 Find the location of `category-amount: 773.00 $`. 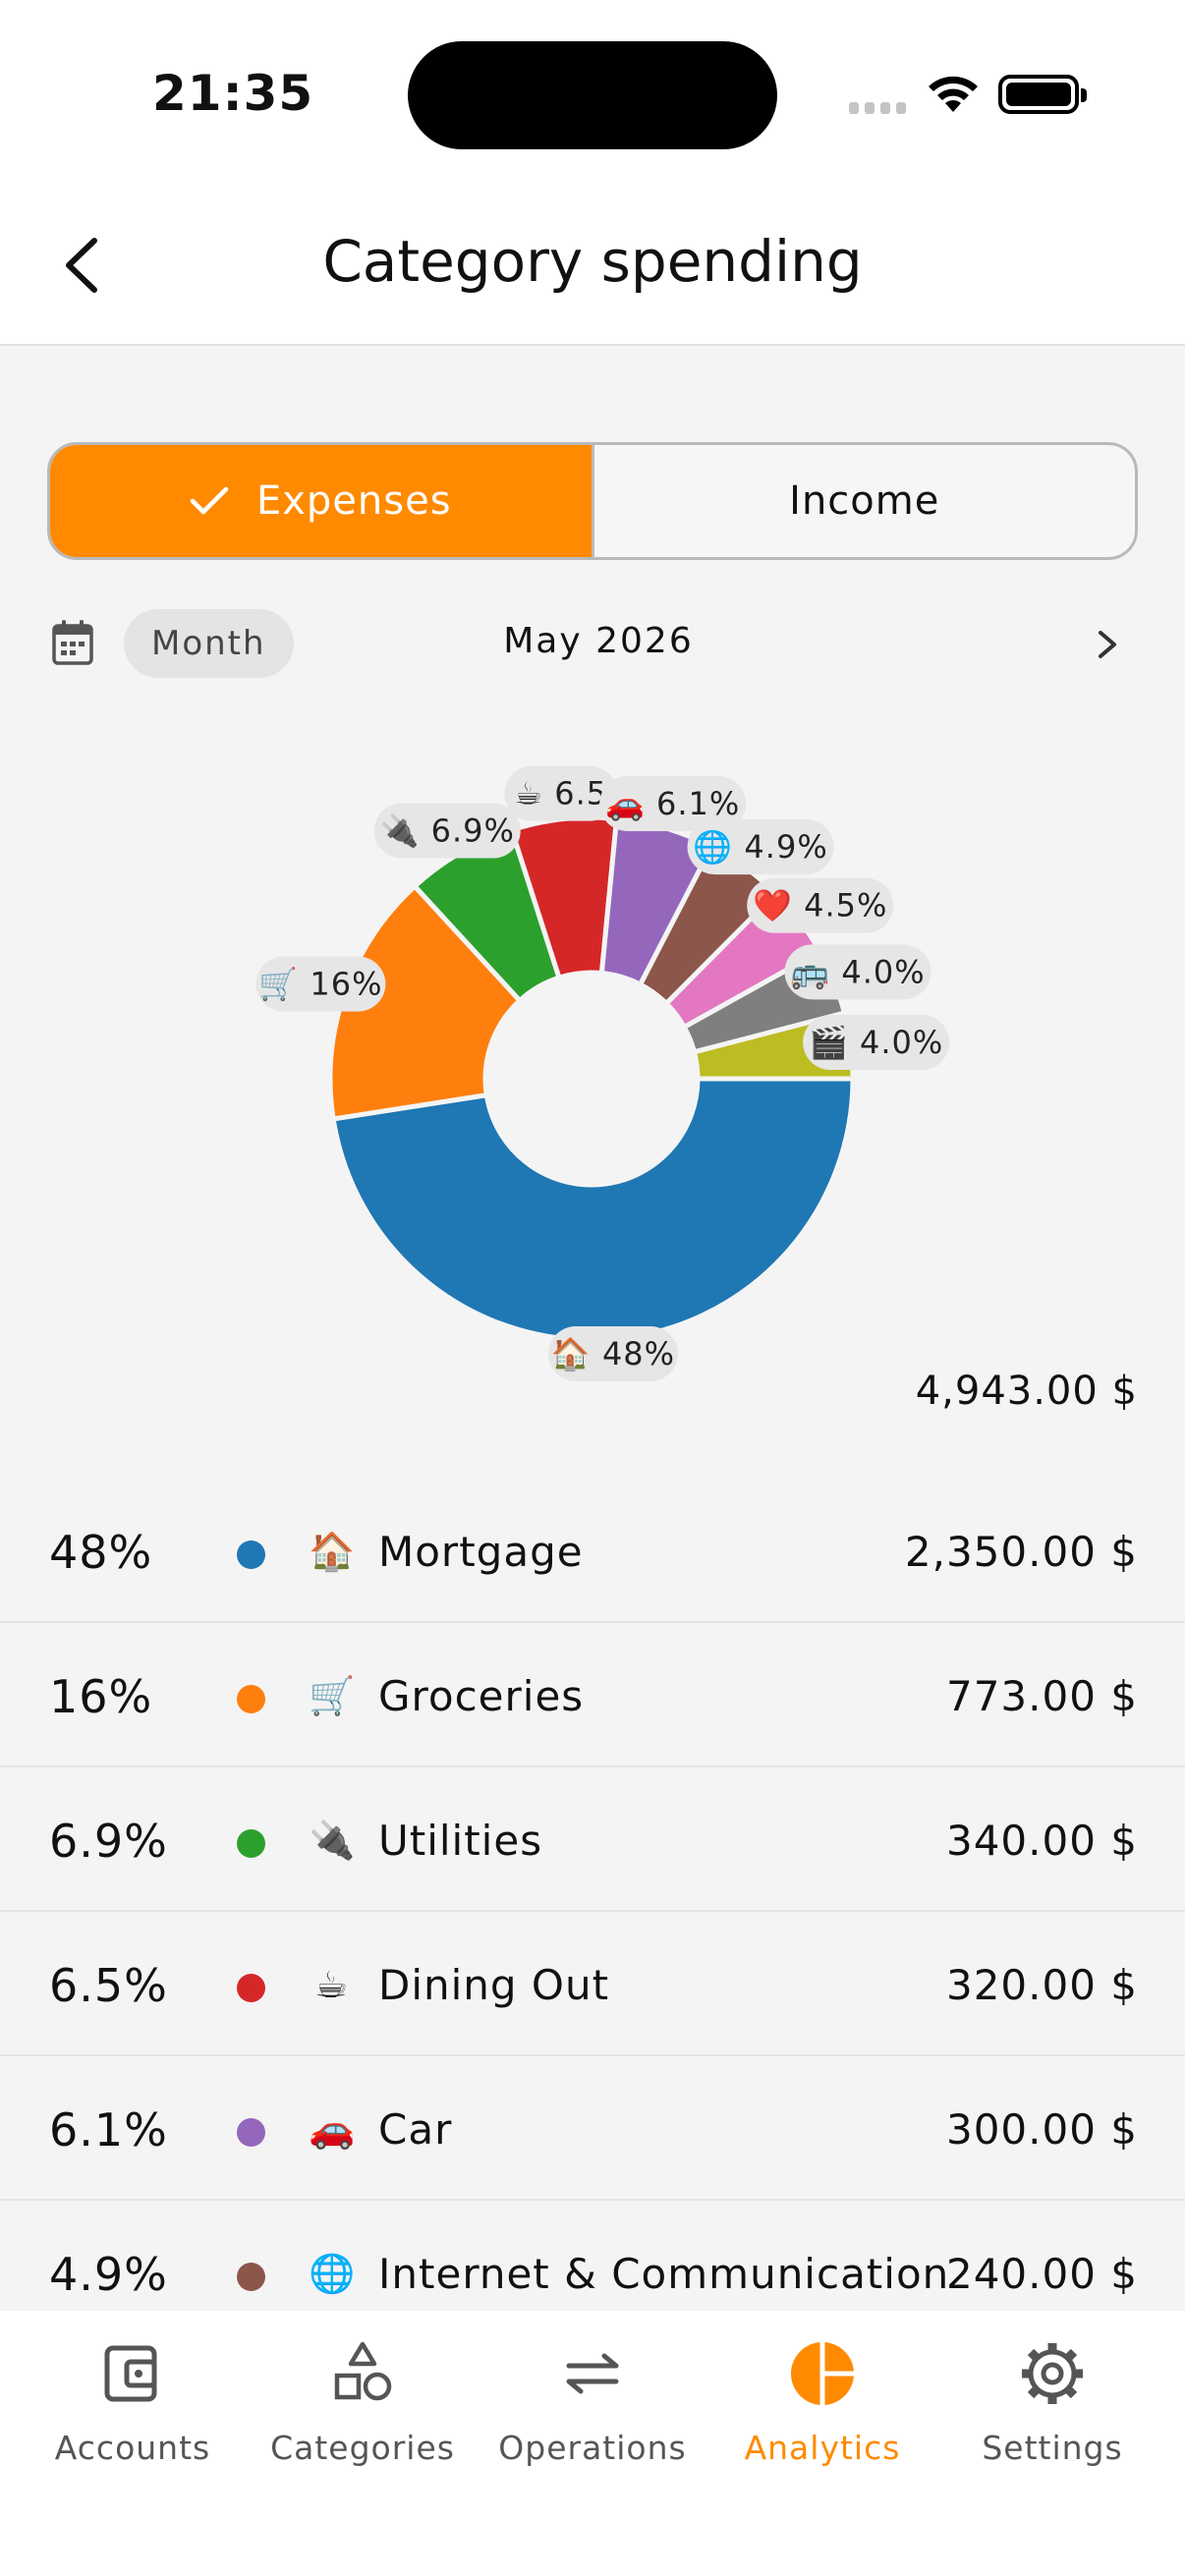

category-amount: 773.00 $ is located at coordinates (1041, 1696).